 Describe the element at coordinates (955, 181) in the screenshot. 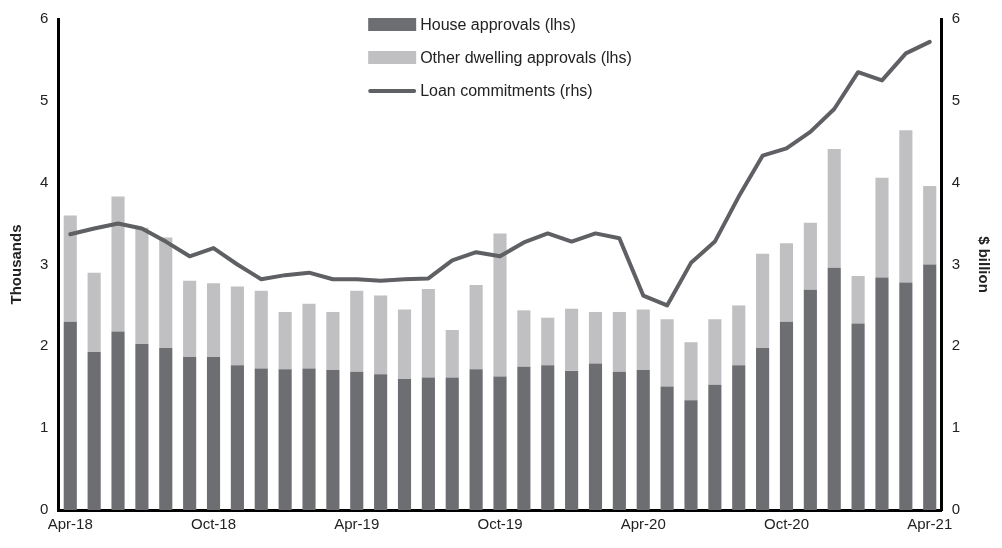

I see `y2-tick-label: 4` at that location.